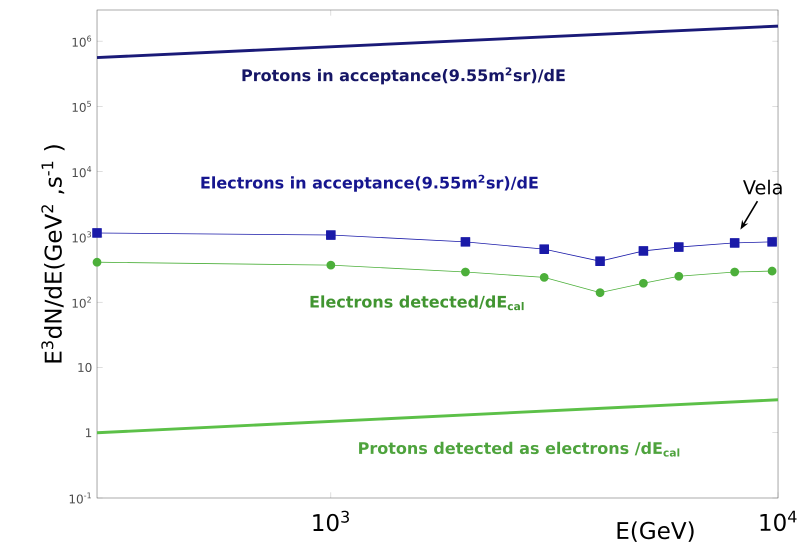 The image size is (806, 551). Describe the element at coordinates (369, 183) in the screenshot. I see `text: Electrons in acceptance(9.55m$^{2}$sr)/dE` at that location.